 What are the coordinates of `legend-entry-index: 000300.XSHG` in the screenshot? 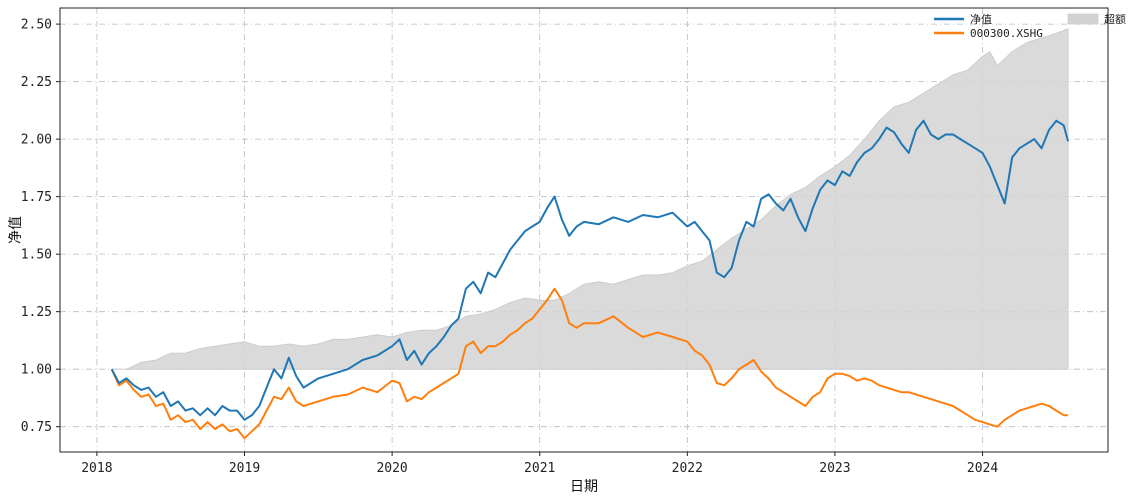 It's located at (988, 33).